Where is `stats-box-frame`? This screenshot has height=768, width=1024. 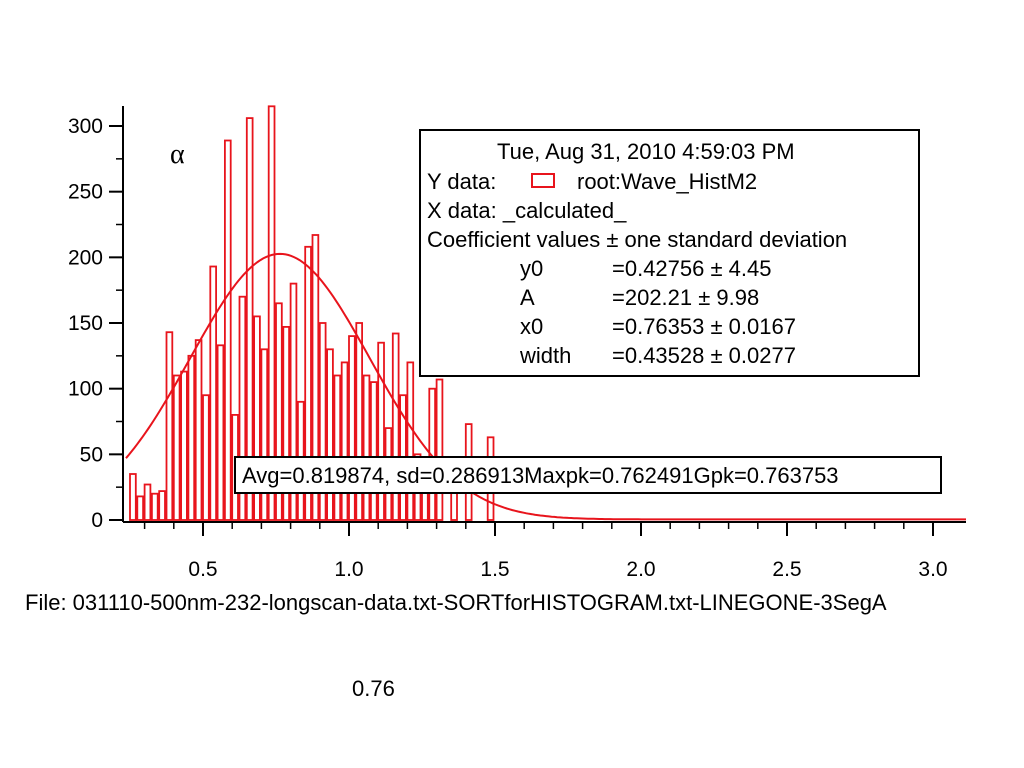
stats-box-frame is located at coordinates (588, 475).